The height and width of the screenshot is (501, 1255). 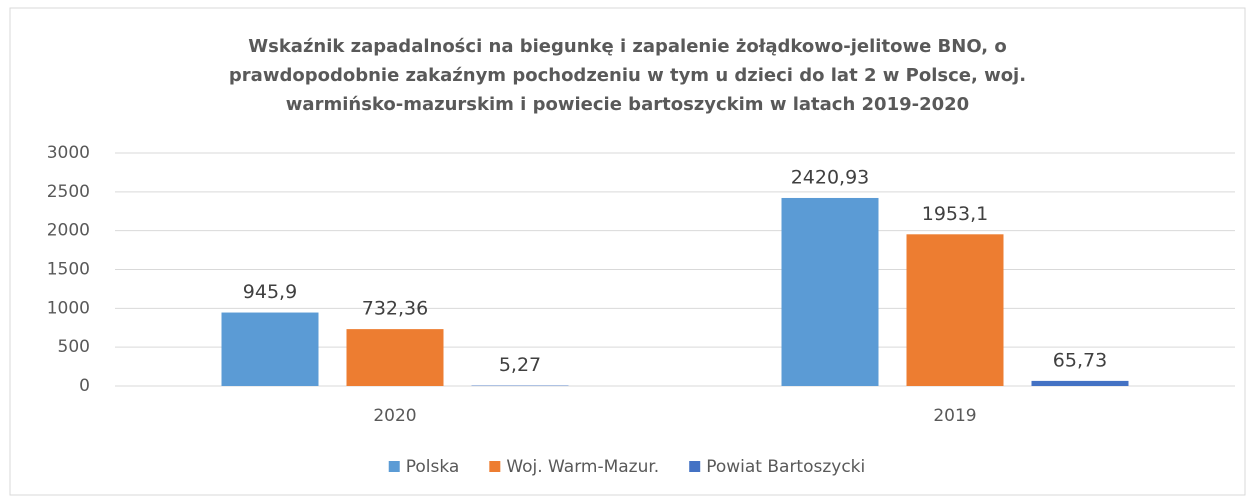 I want to click on data-label: 1953,1, so click(x=955, y=214).